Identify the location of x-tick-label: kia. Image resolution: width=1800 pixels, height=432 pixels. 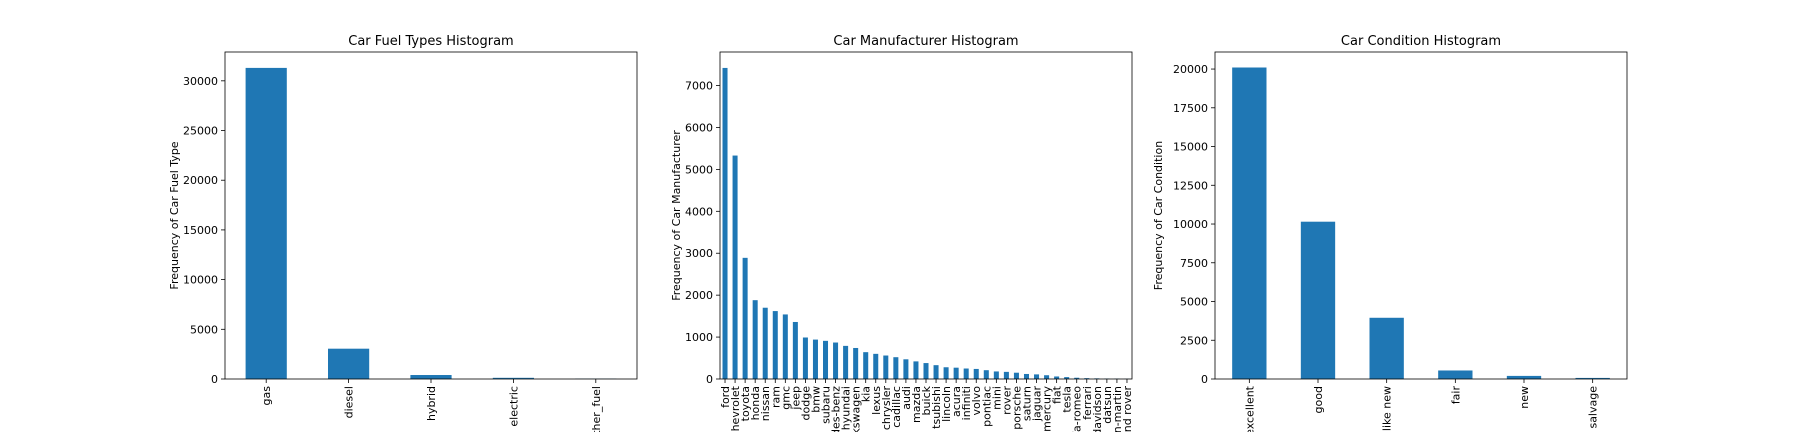
(866, 394).